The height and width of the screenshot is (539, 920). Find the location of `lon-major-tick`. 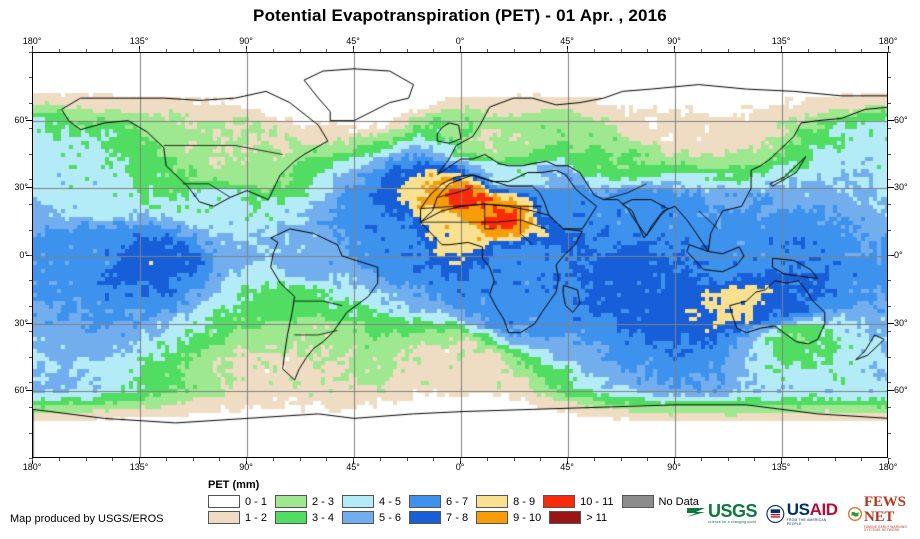

lon-major-tick is located at coordinates (781, 461).